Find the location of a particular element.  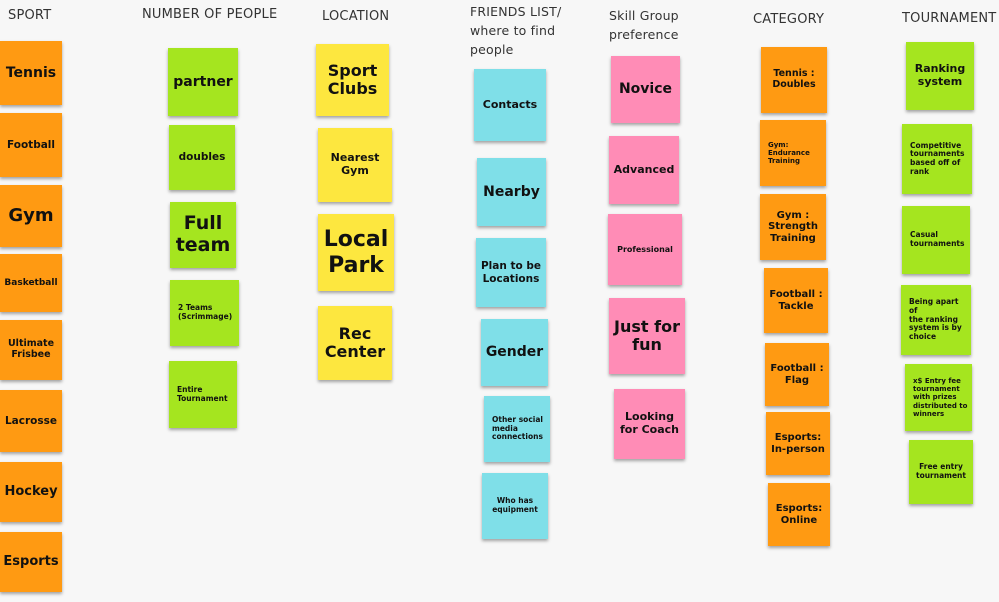

sticky-note: 2 Teams (Scrimmage) is located at coordinates (204, 313).